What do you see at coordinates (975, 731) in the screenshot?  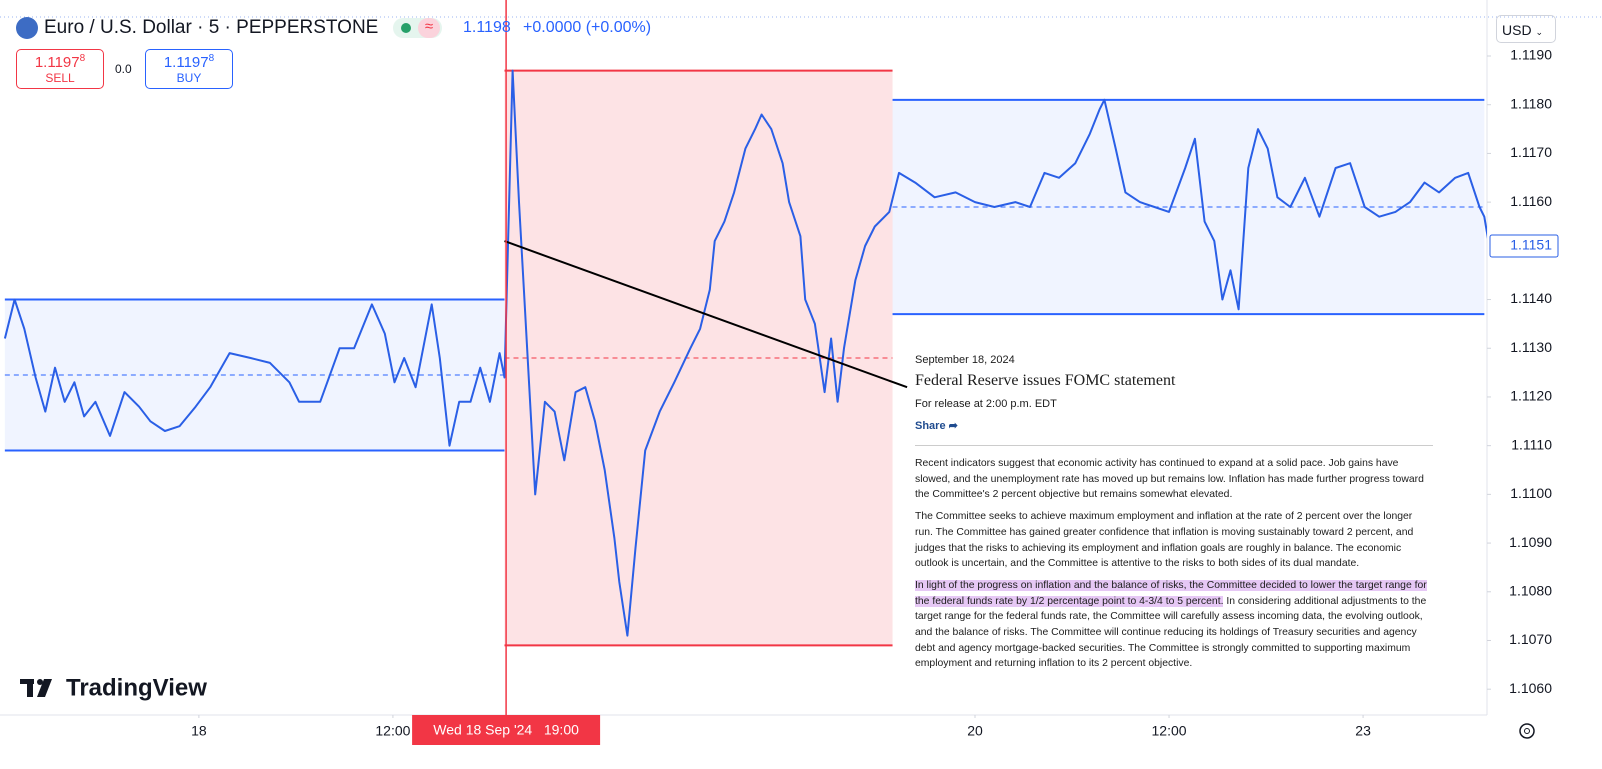 I see `x-tick-label: 20` at bounding box center [975, 731].